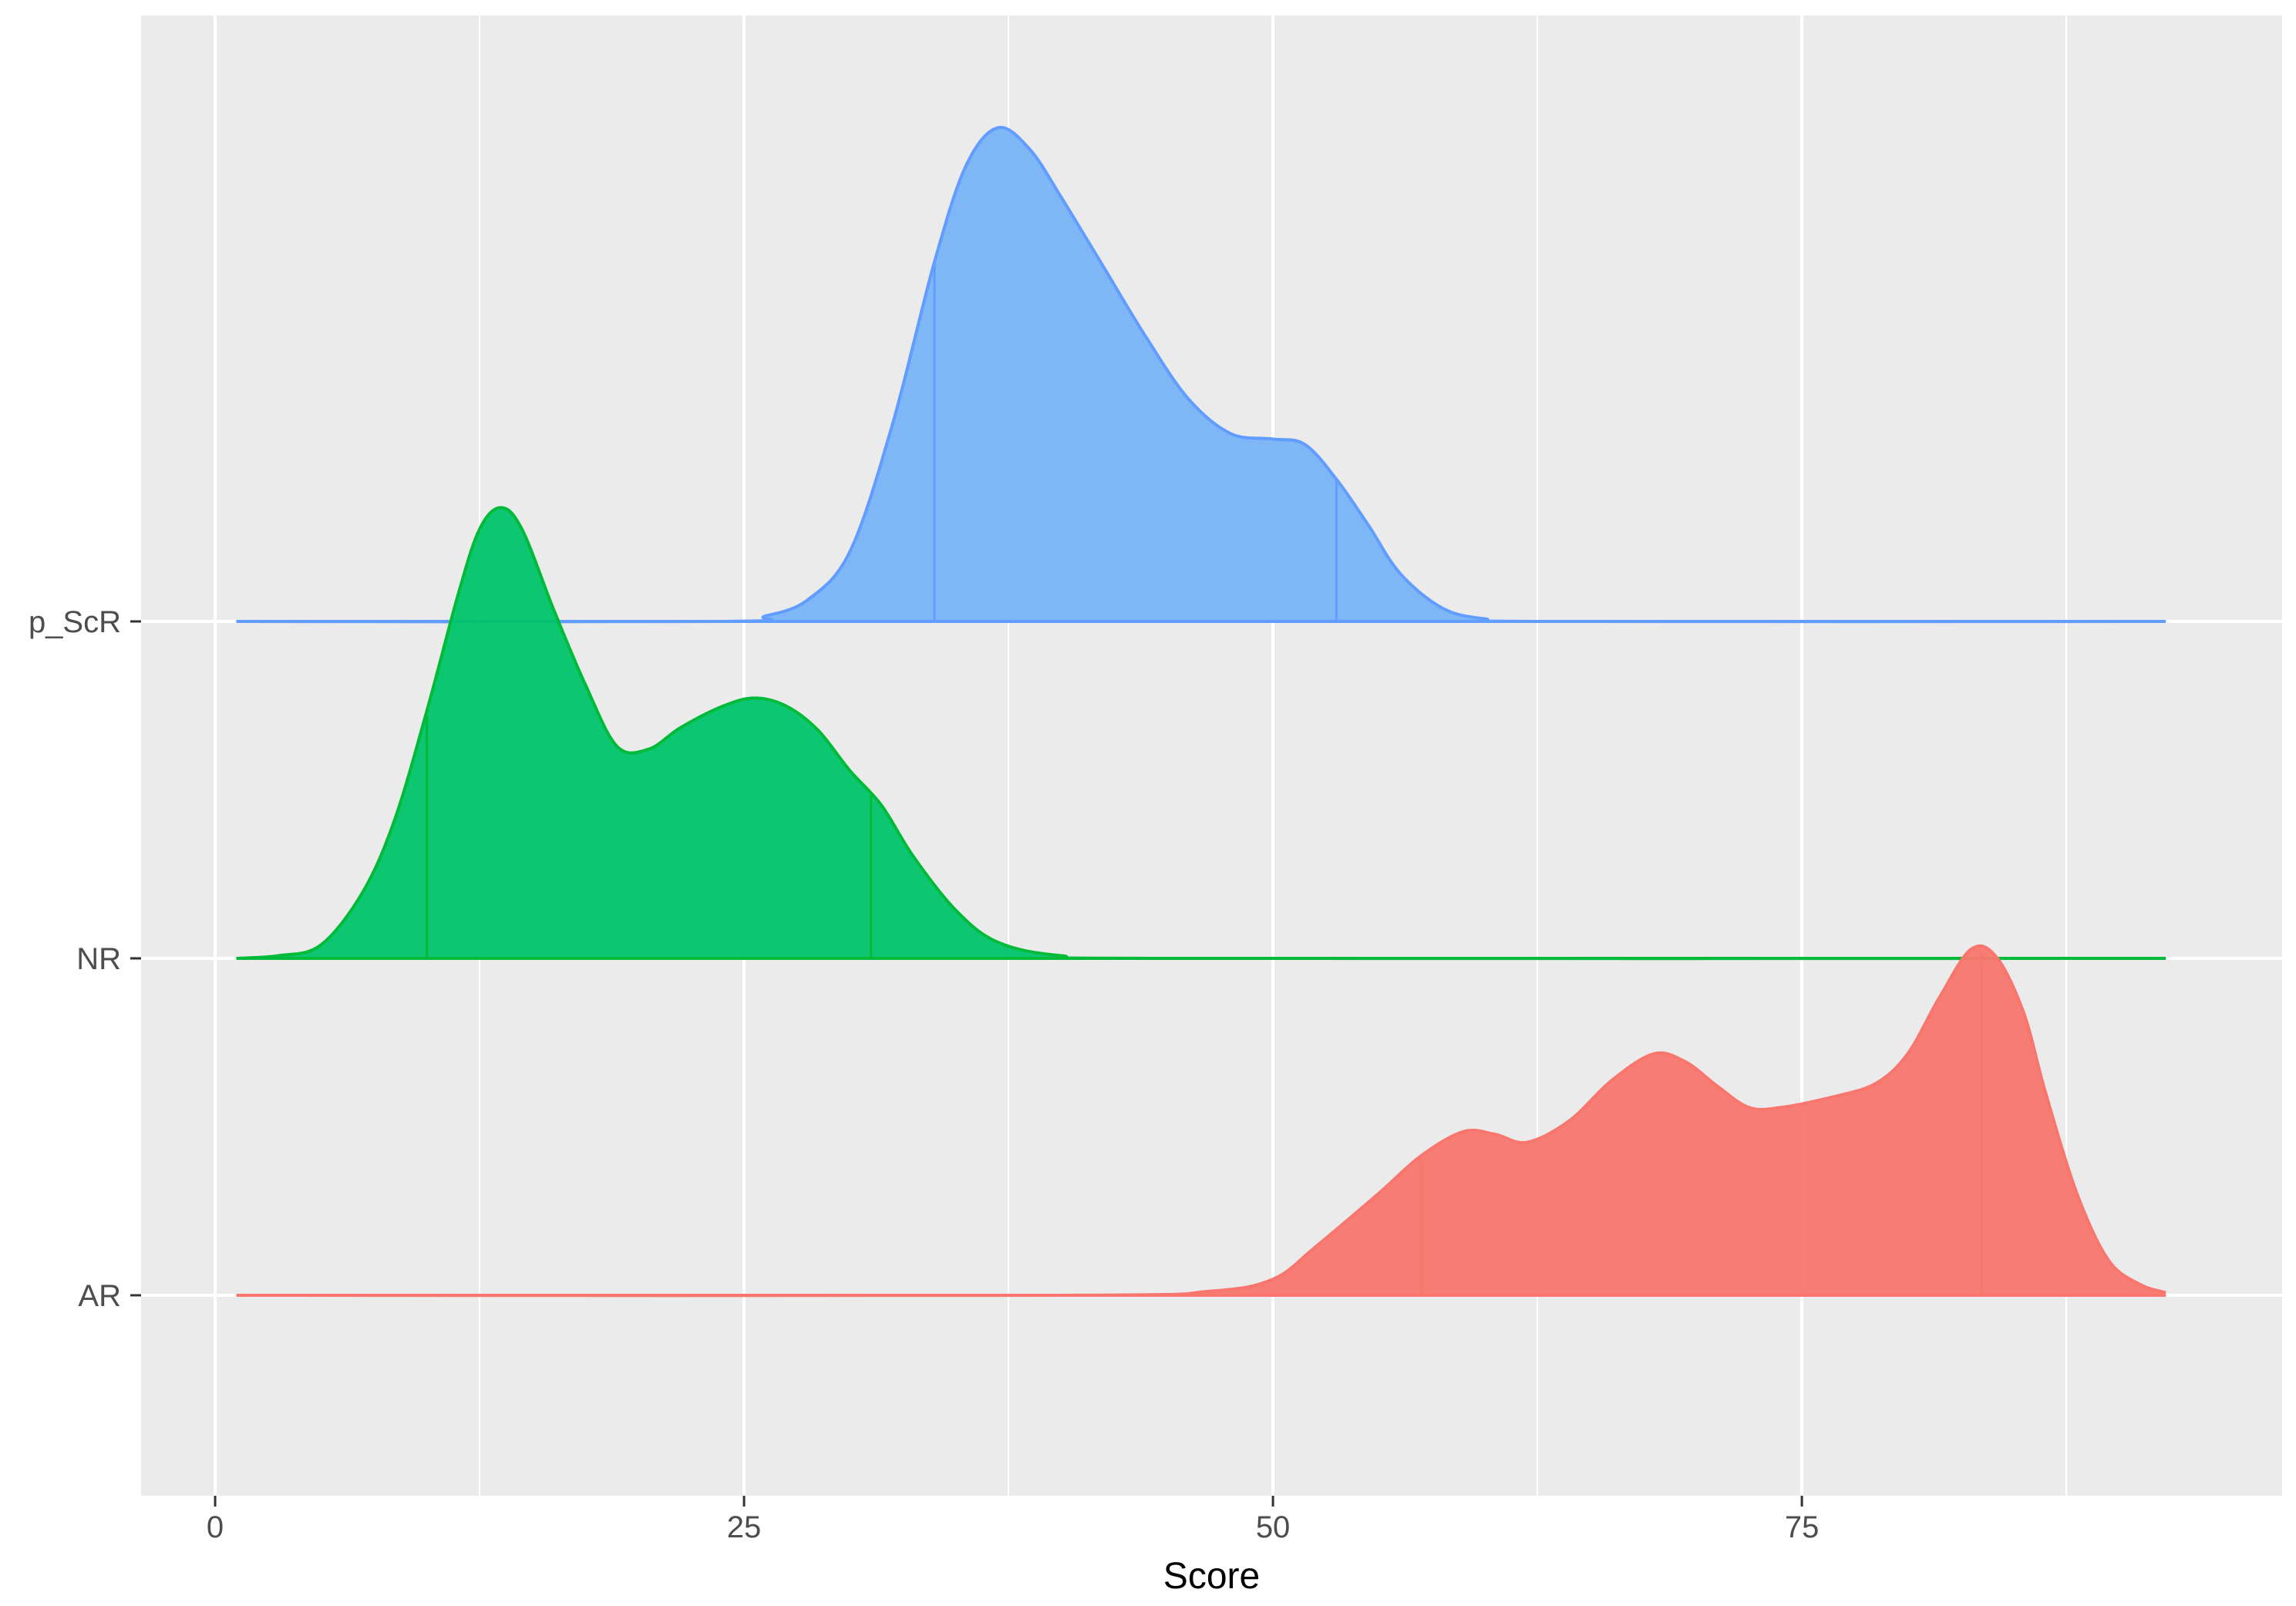 Image resolution: width=2296 pixels, height=1606 pixels. I want to click on y-tick-label: NR, so click(98, 959).